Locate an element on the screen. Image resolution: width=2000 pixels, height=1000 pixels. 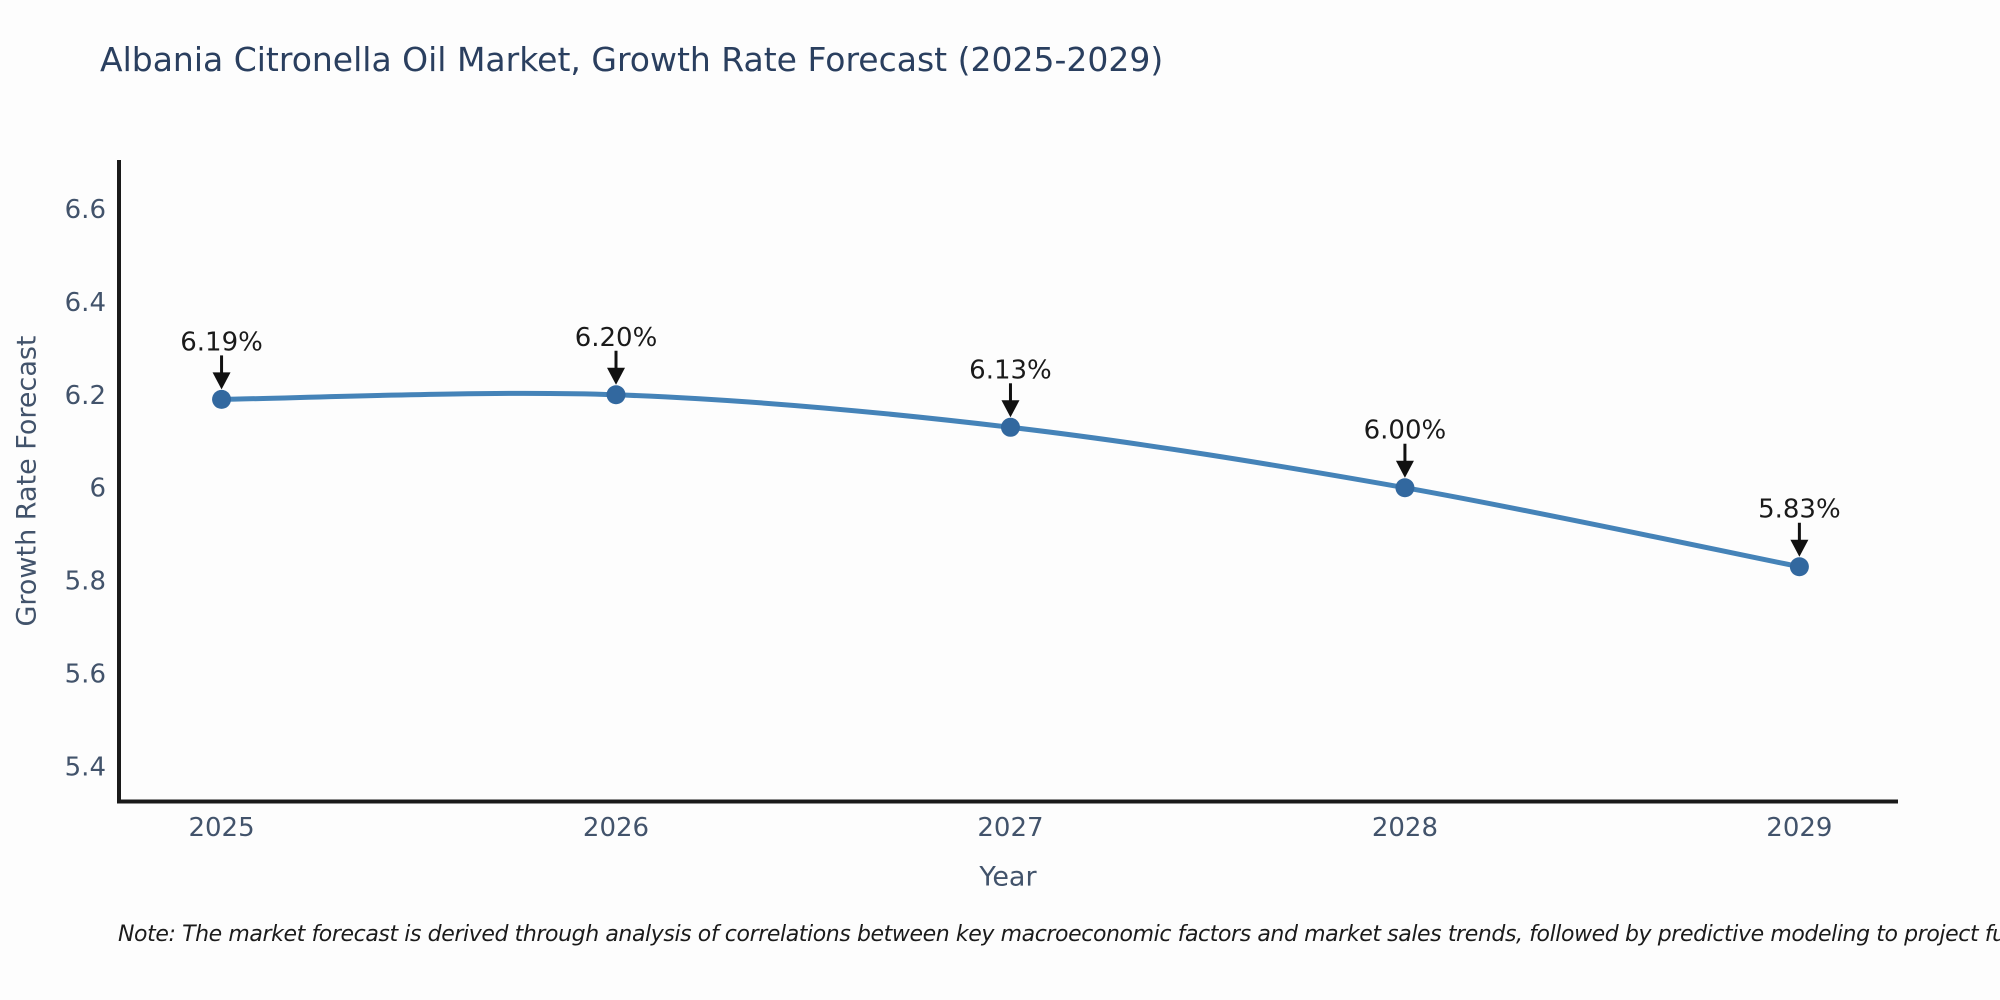
x-axis-title: Year is located at coordinates (1008, 877).